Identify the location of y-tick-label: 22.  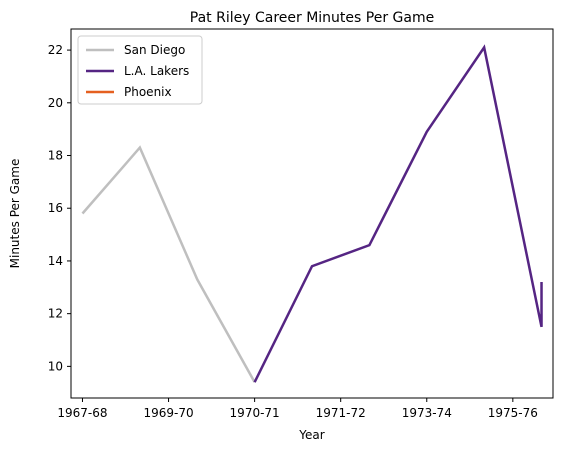
(55, 50).